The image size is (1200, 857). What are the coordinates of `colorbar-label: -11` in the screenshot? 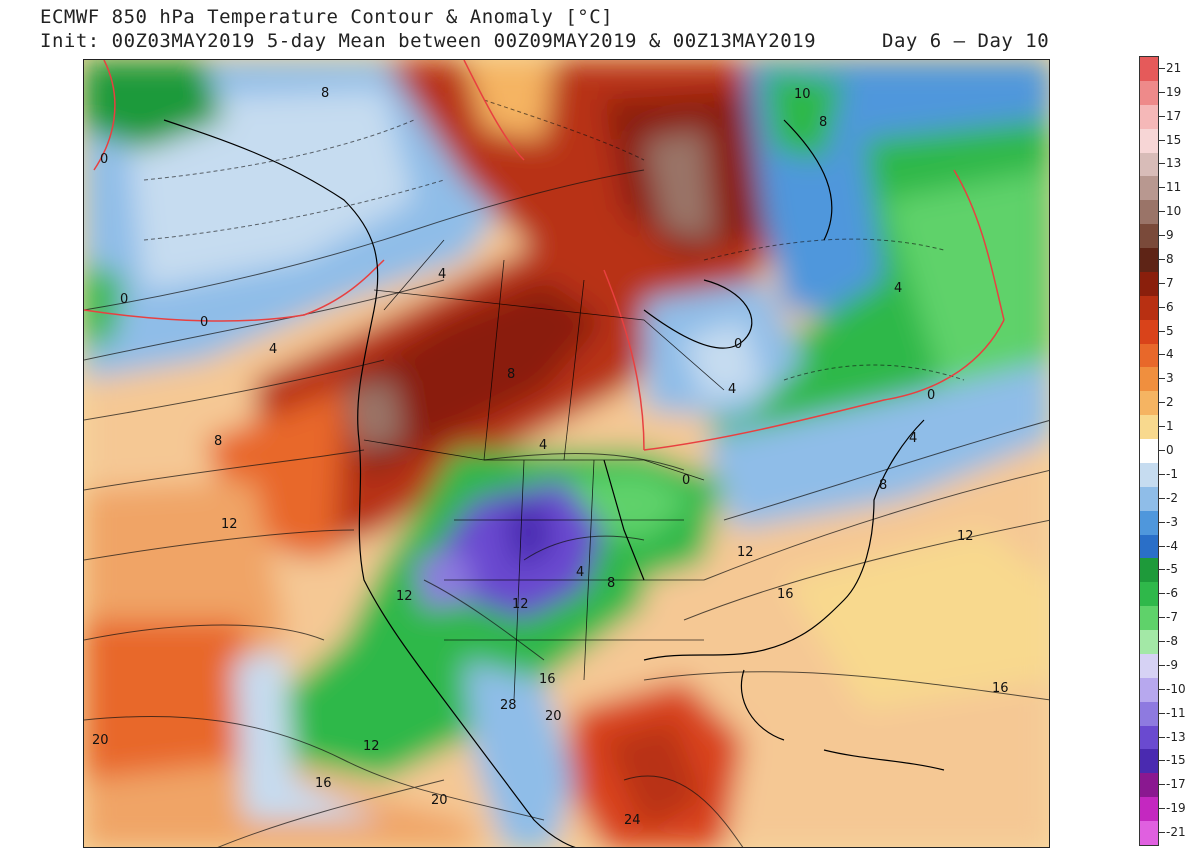 It's located at (1176, 712).